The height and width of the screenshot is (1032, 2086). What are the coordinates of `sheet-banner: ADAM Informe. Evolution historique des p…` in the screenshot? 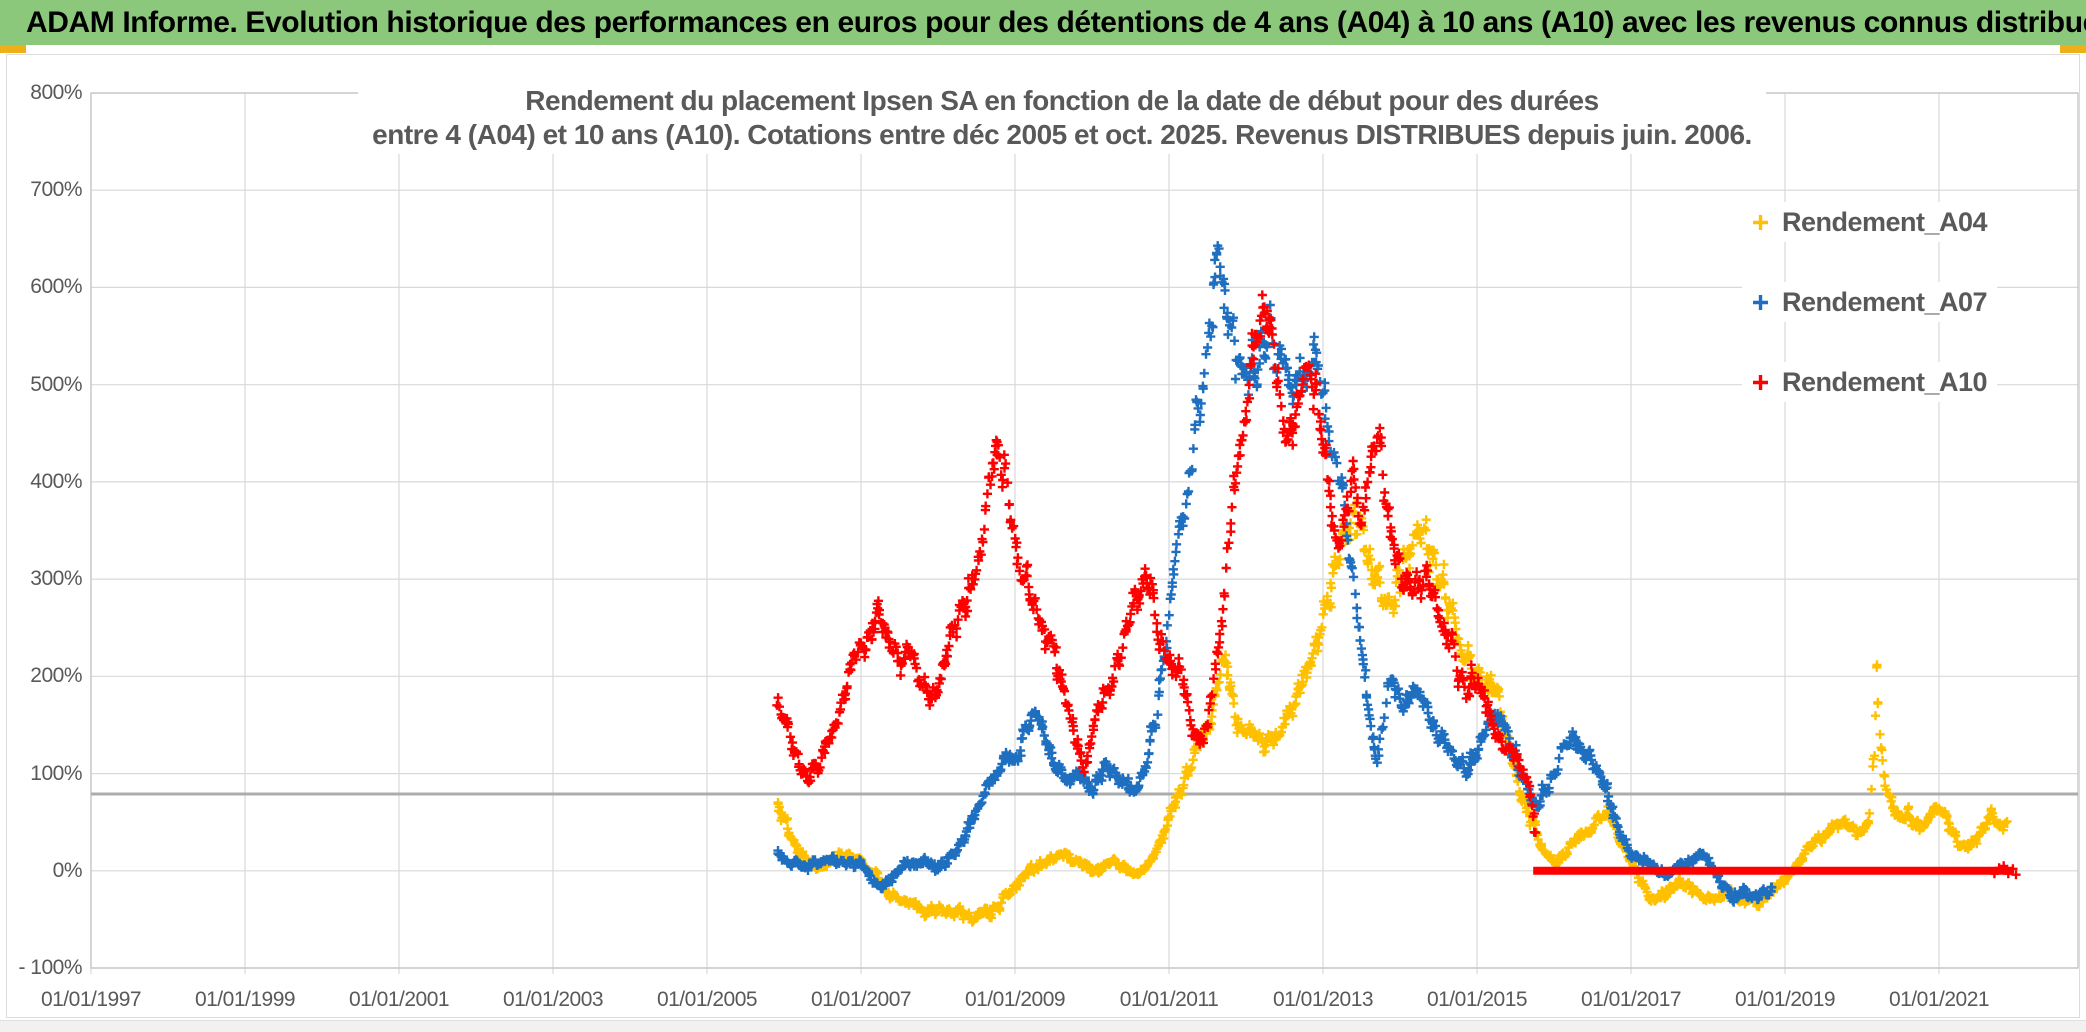 It's located at (1043, 22).